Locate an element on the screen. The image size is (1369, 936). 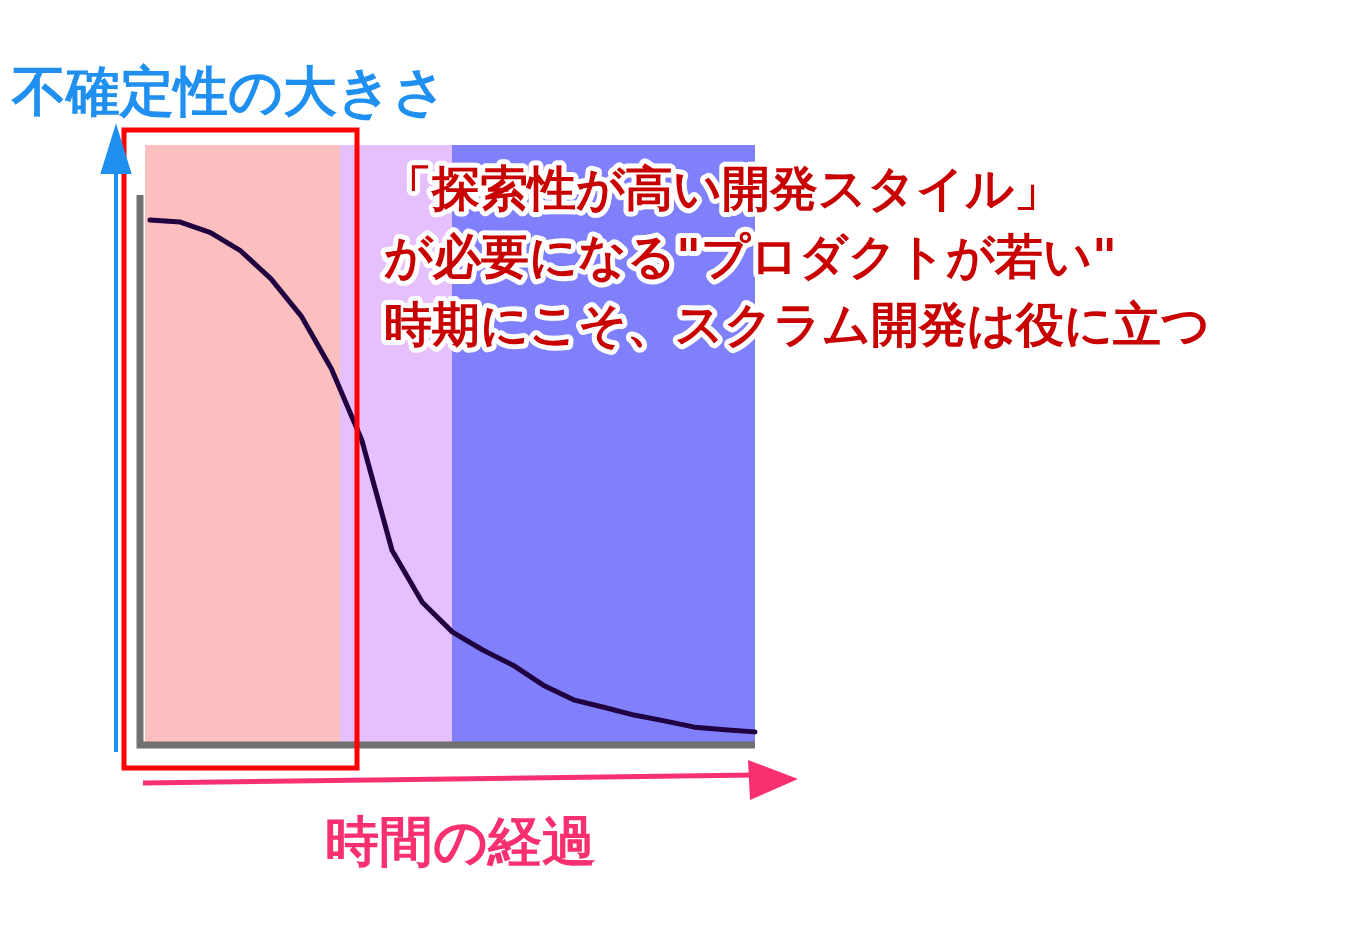
annotation: 時期にこそ、スクラム開発は役に立つ is located at coordinates (797, 324).